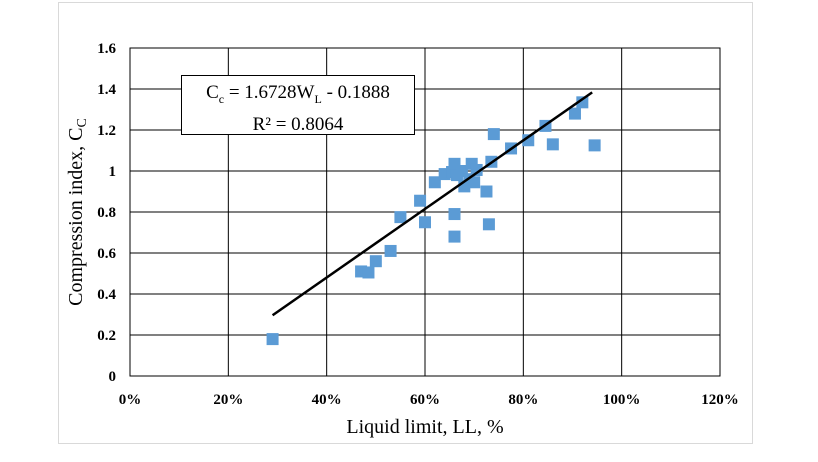  Describe the element at coordinates (106, 254) in the screenshot. I see `y-tick-label-3: 0.6` at that location.